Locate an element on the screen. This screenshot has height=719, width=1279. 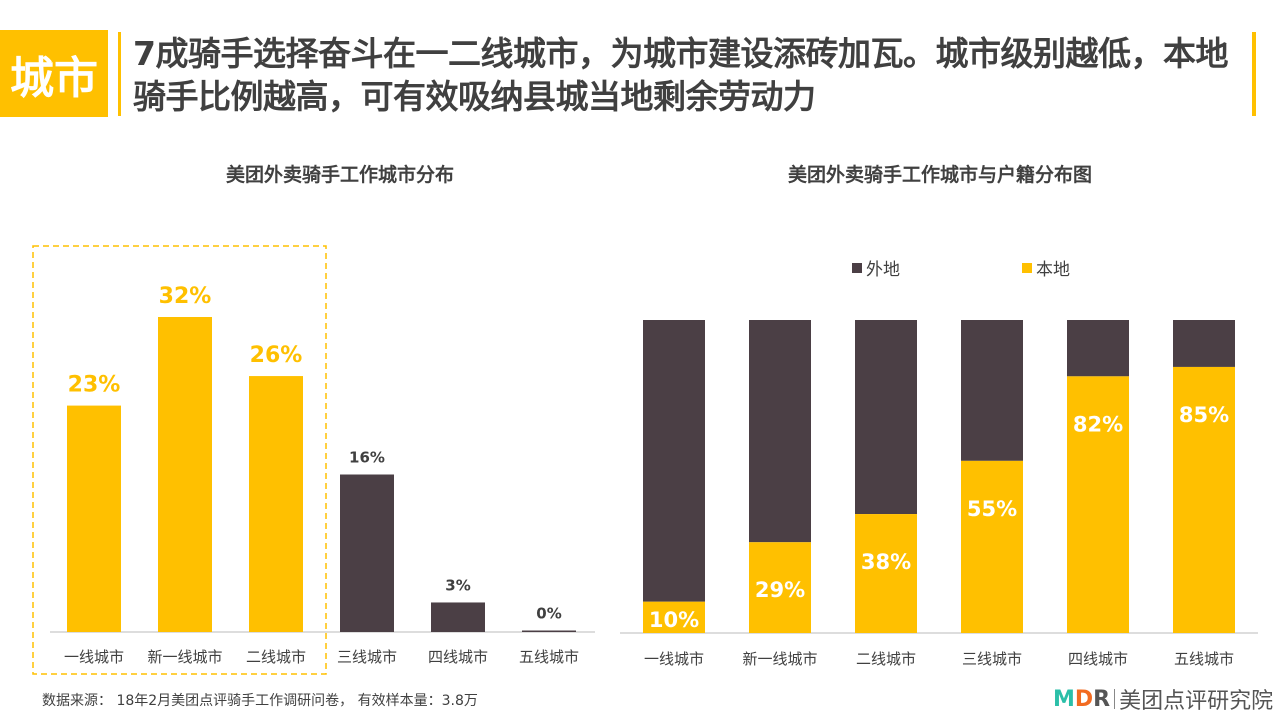
logo-text: 美团点评研究院 is located at coordinates (1196, 701).